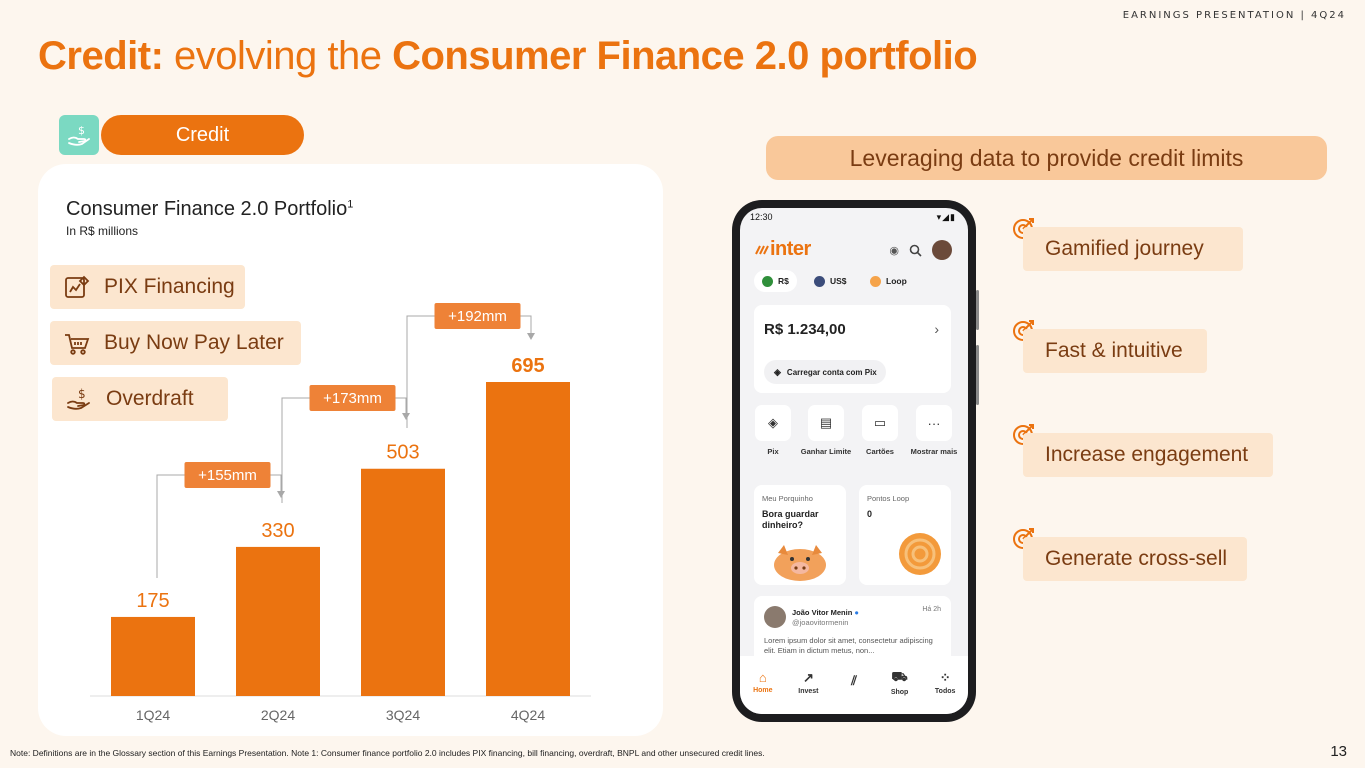  I want to click on inter-symbol-icon: ⫽, so click(854, 680).